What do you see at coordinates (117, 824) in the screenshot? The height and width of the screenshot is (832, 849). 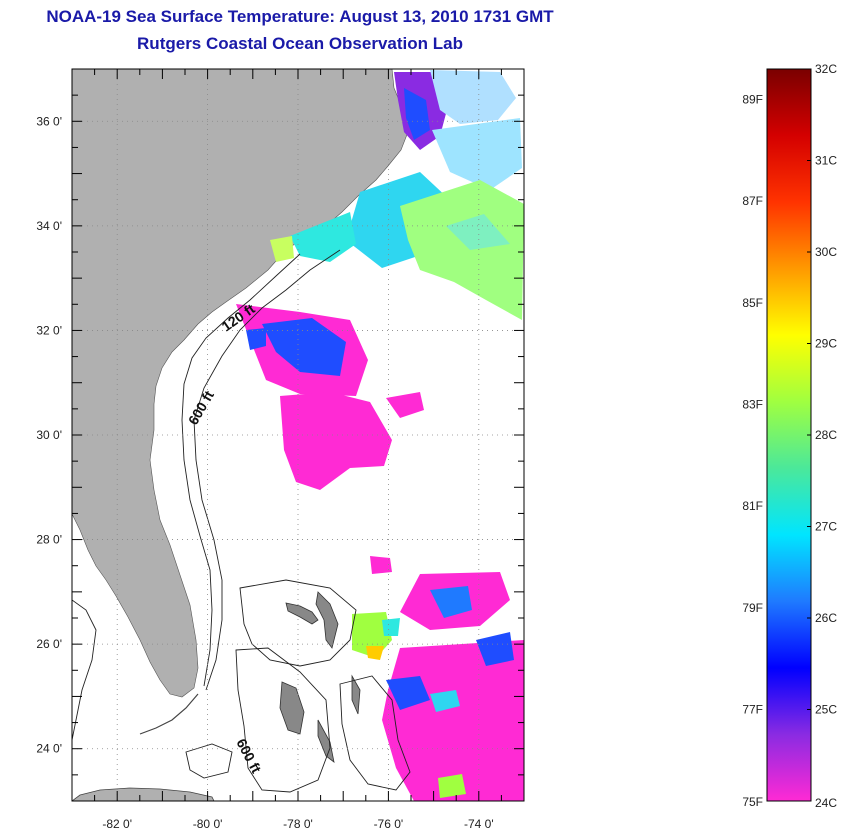 I see `lon-tick-label: -82 0'` at bounding box center [117, 824].